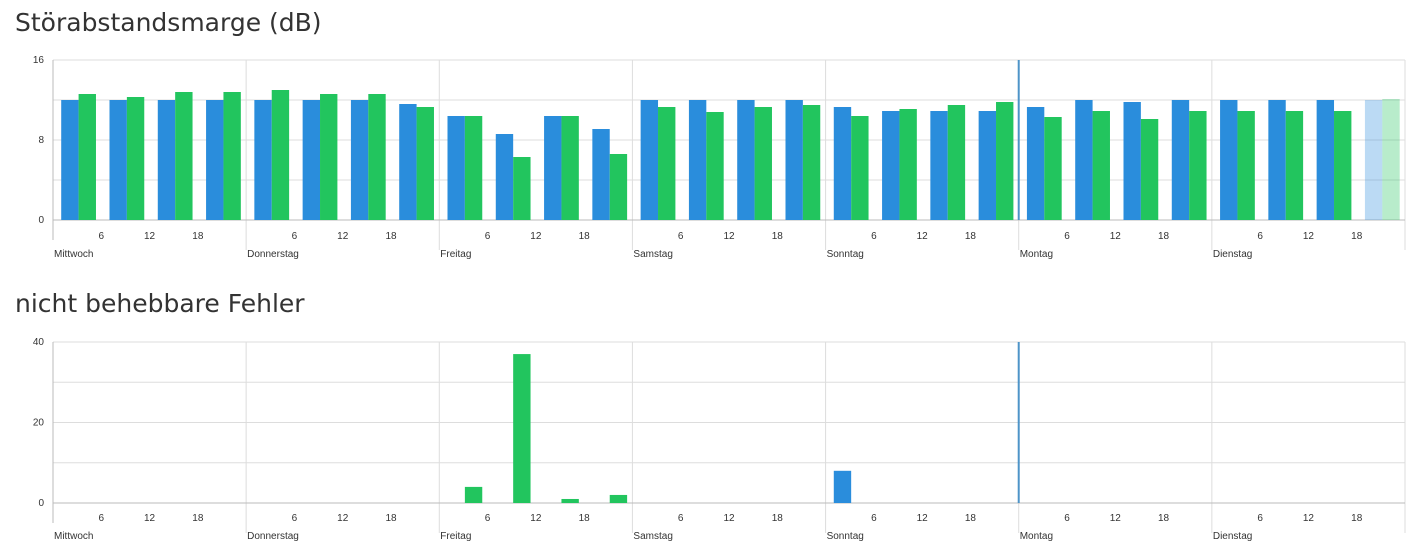  Describe the element at coordinates (845, 536) in the screenshot. I see `day-label: Sonntag` at that location.